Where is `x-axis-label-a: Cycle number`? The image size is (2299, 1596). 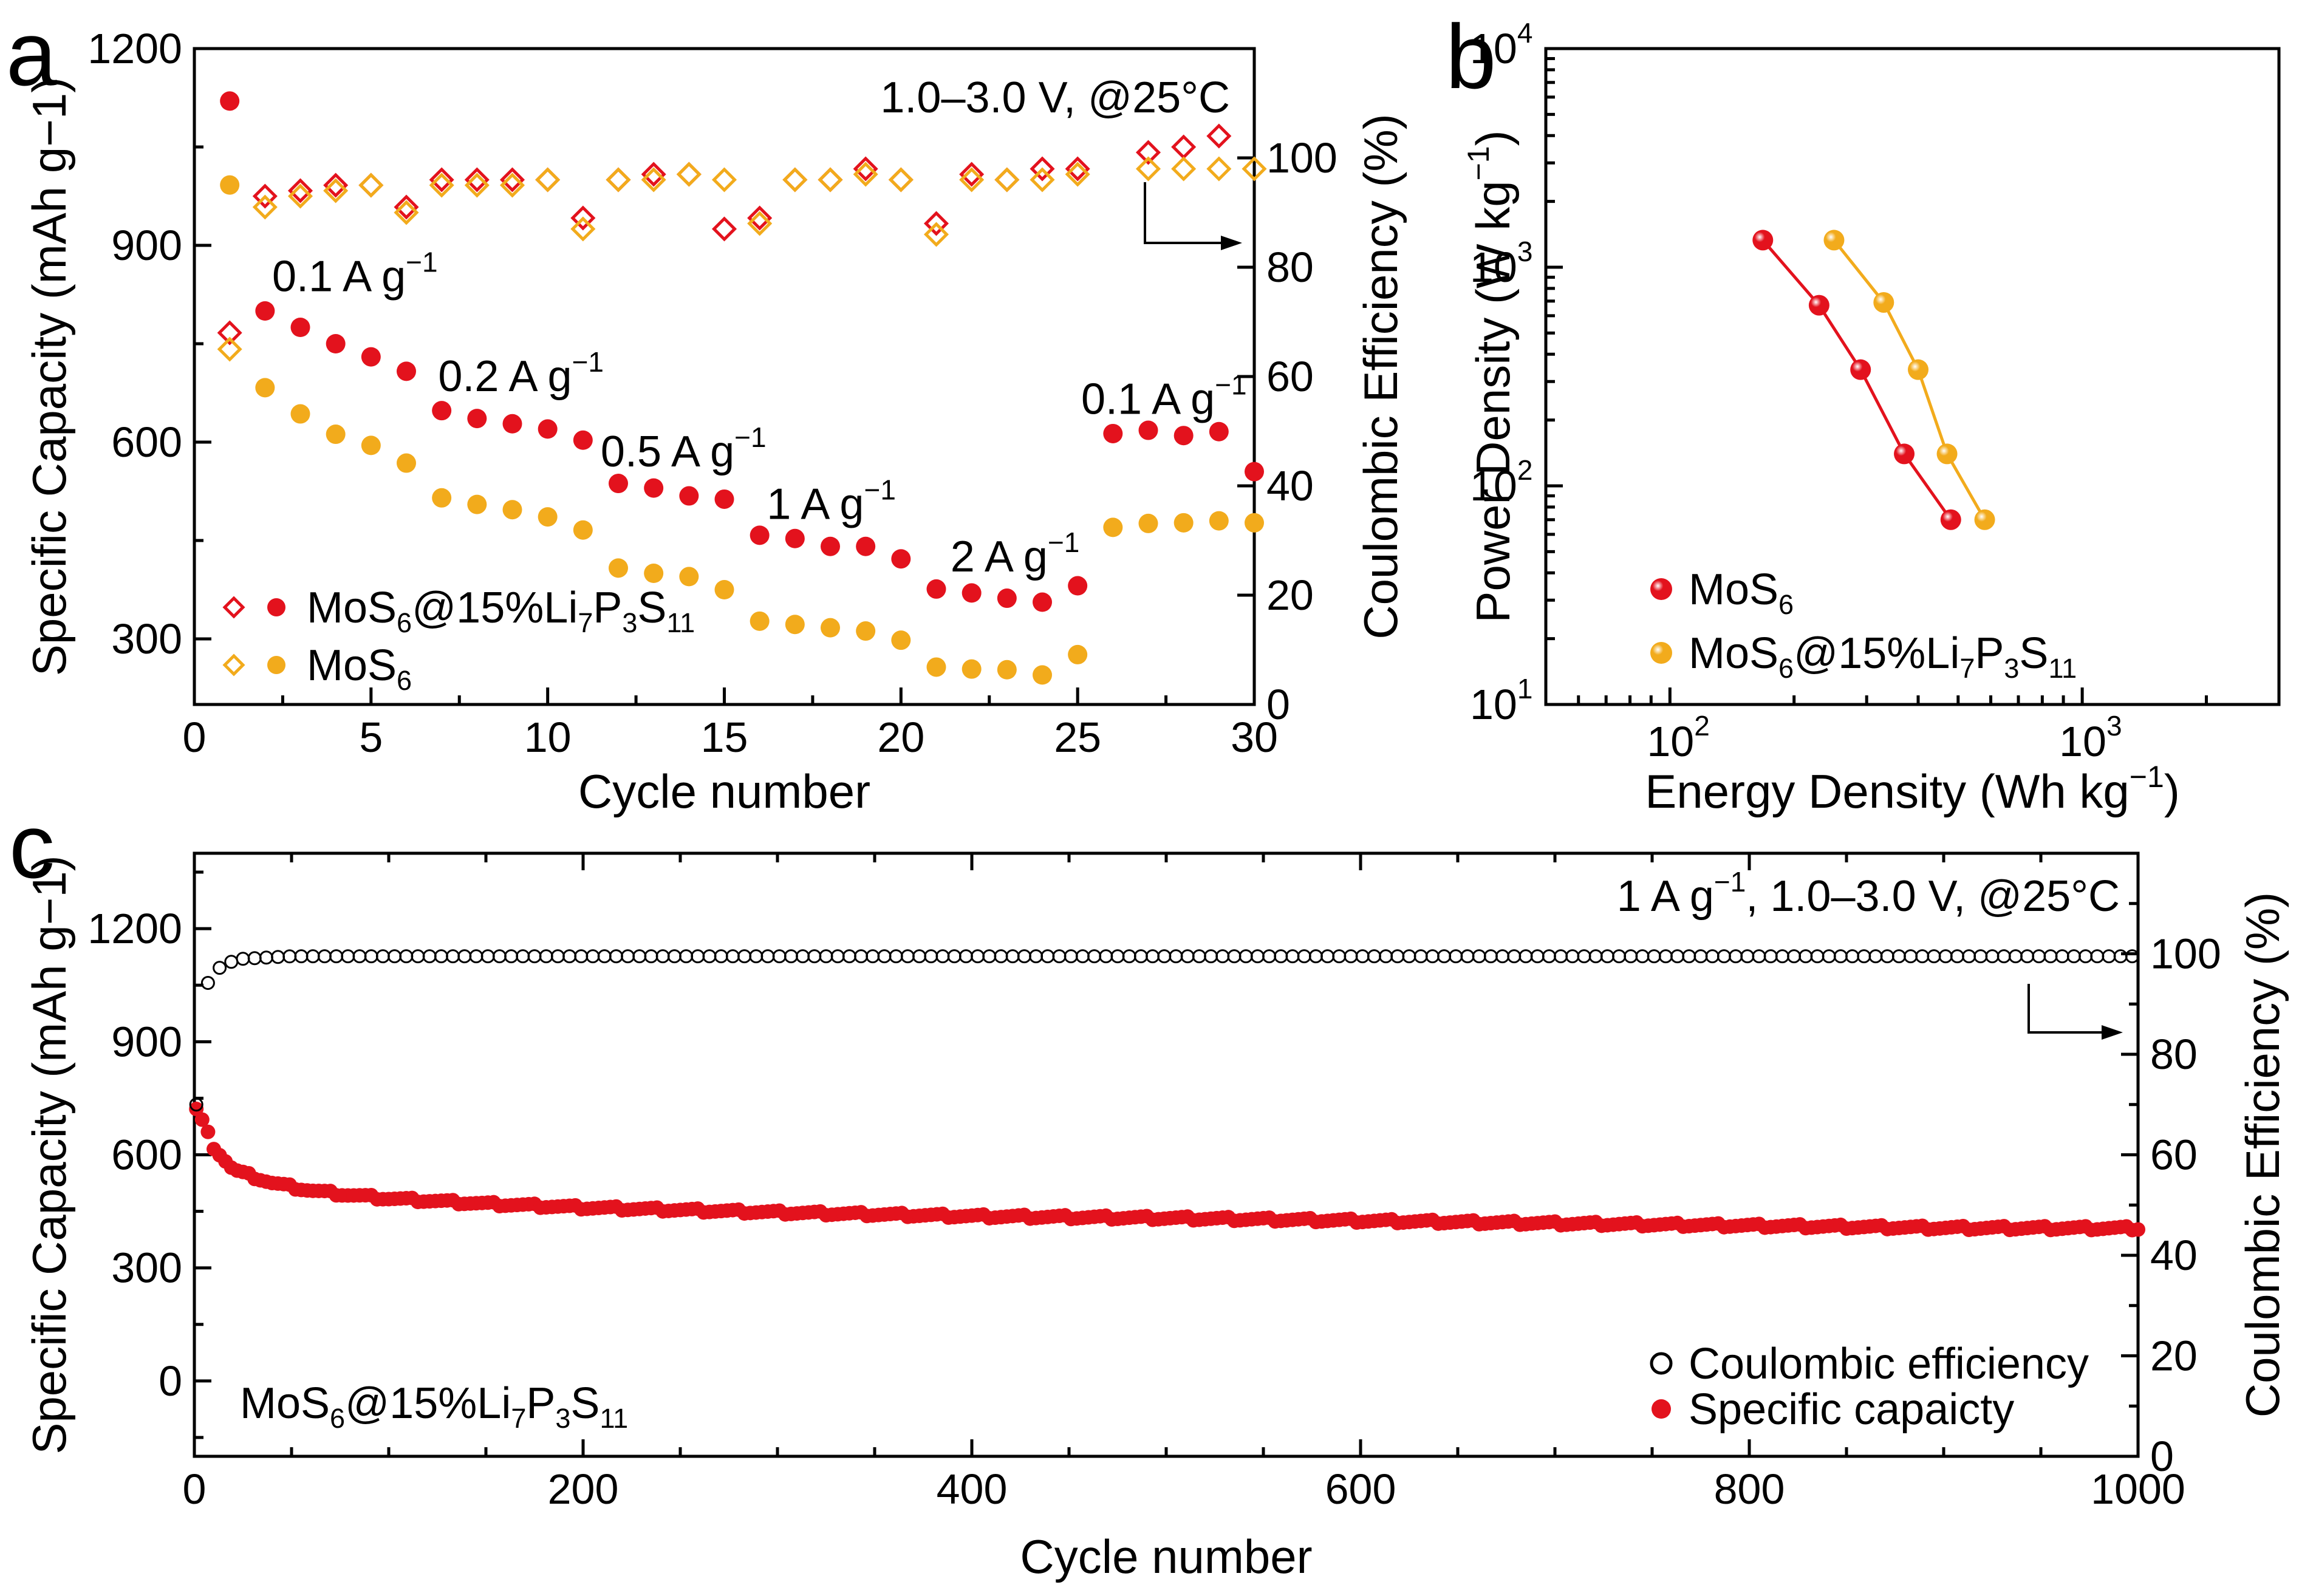
x-axis-label-a: Cycle number is located at coordinates (724, 791).